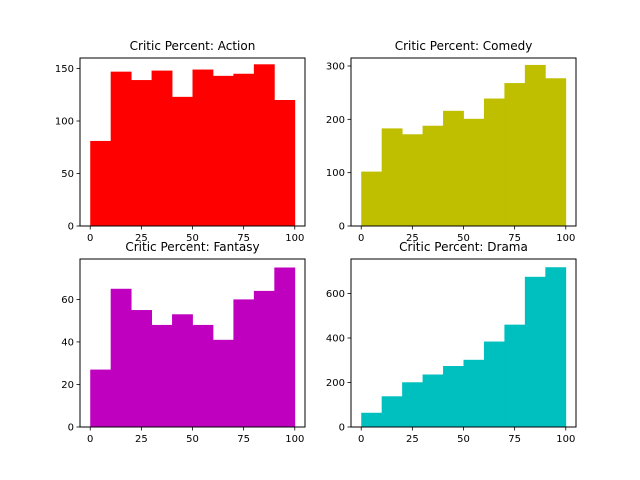 The width and height of the screenshot is (640, 480). What do you see at coordinates (67, 174) in the screenshot?
I see `y-tick-label: 50` at bounding box center [67, 174].